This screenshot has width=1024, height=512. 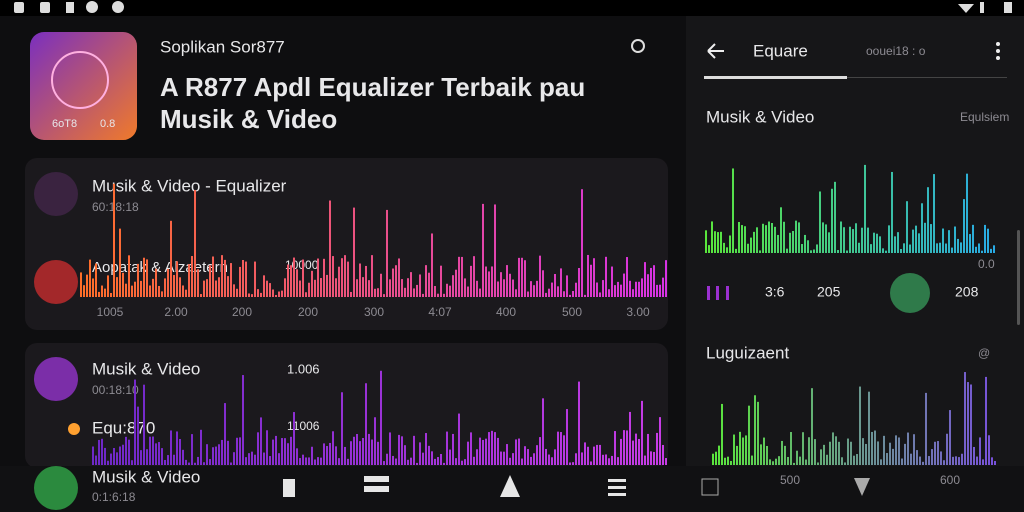 I want to click on app-icon, so click(x=83, y=86).